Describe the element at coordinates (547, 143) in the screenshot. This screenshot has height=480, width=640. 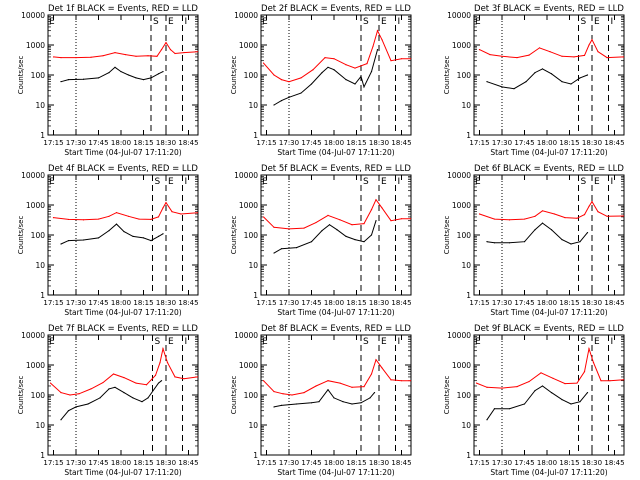
I see `x-tick-label: 18:00` at that location.